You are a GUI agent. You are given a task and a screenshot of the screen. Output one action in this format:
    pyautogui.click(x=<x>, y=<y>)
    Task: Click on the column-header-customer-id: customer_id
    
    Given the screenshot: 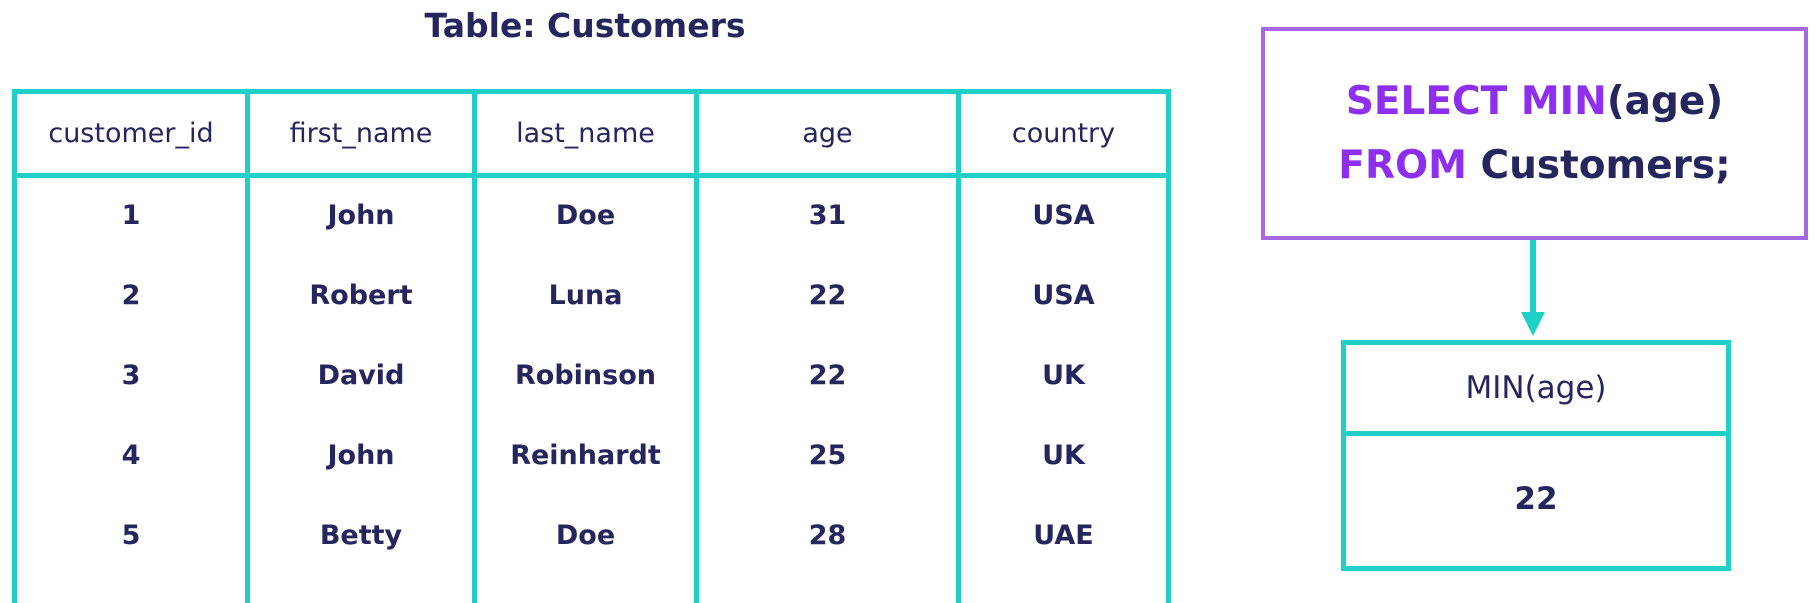 What is the action you would take?
    pyautogui.click(x=133, y=133)
    